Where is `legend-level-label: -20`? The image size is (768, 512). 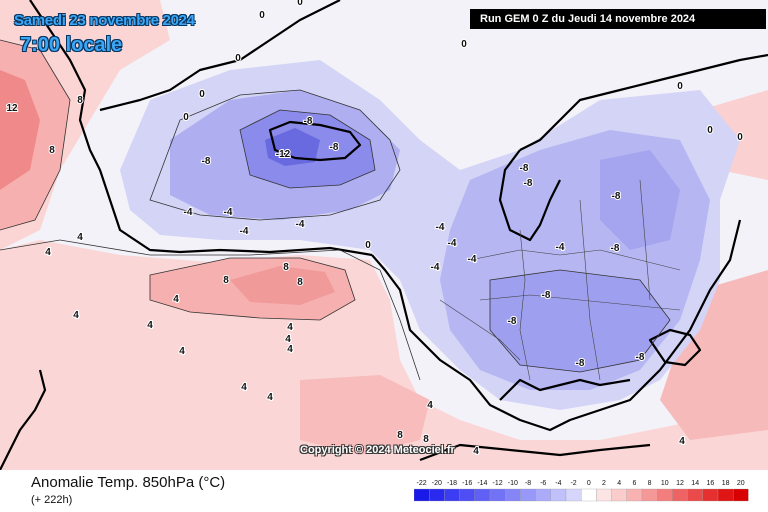
legend-level-label: -20 is located at coordinates (437, 483).